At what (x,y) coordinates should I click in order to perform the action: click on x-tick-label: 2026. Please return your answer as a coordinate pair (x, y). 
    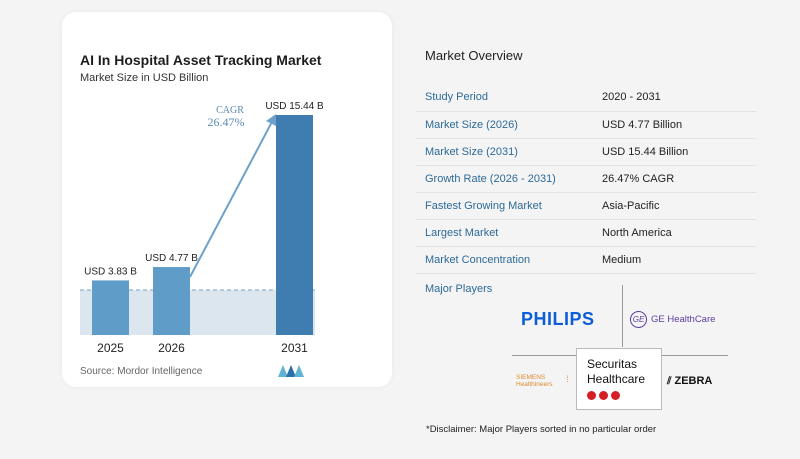
    Looking at the image, I should click on (171, 348).